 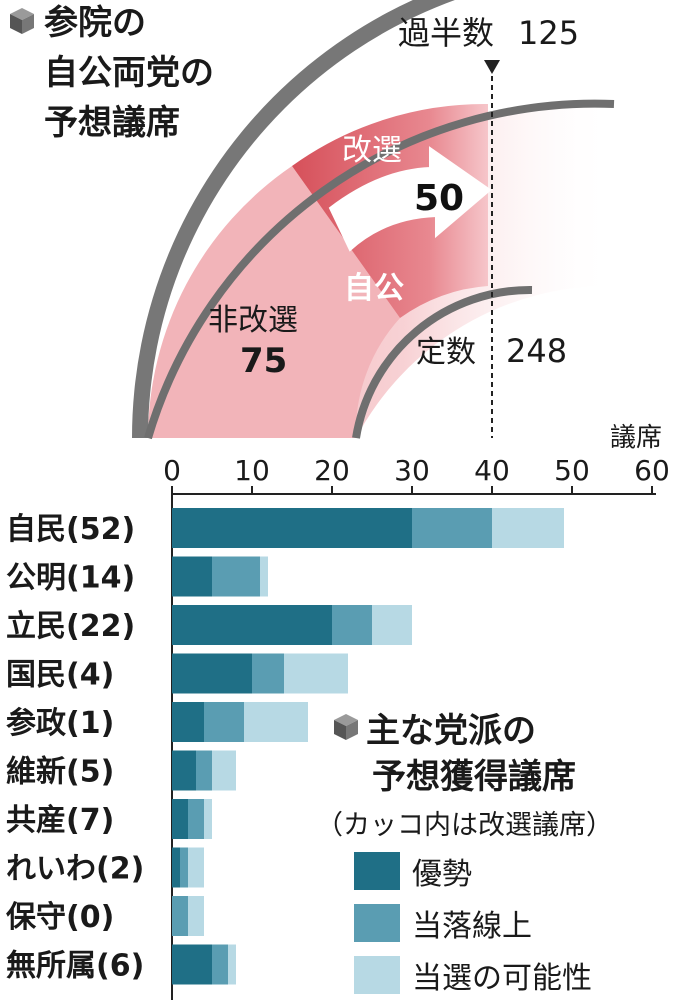 What do you see at coordinates (472, 926) in the screenshot?
I see `legend-label-borderline: 当落線上` at bounding box center [472, 926].